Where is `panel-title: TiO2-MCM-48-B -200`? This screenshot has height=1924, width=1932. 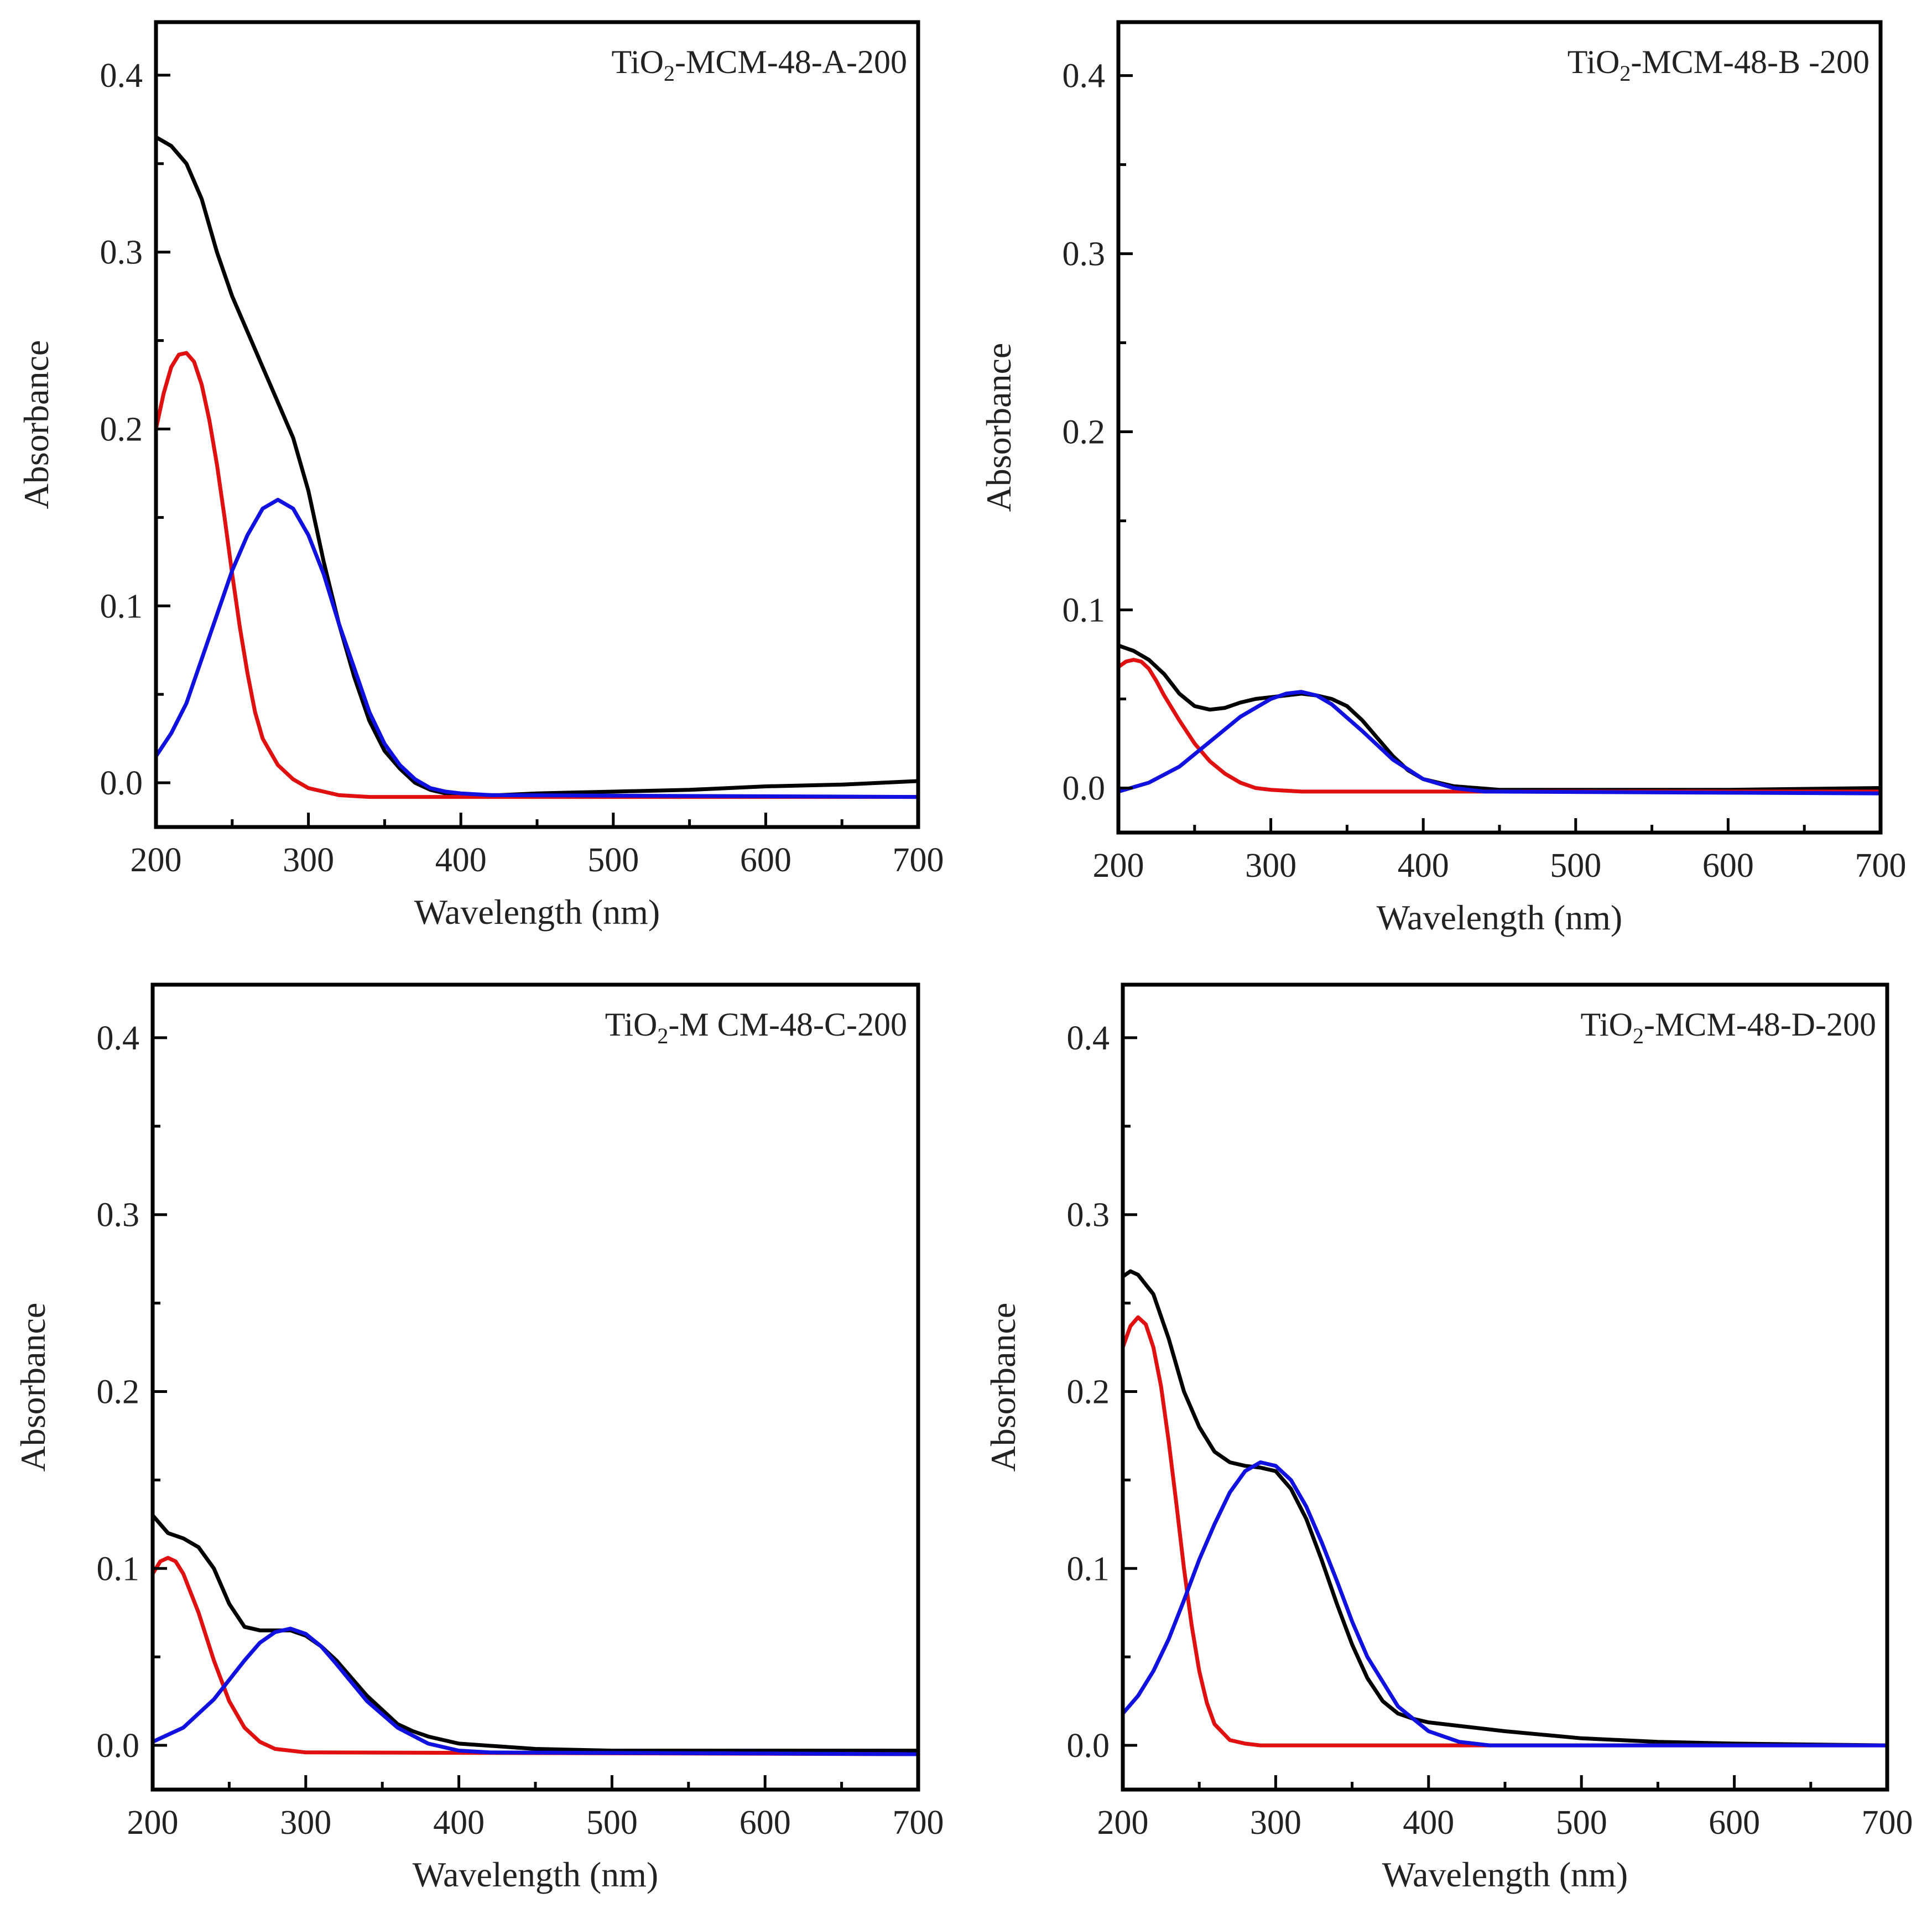
panel-title: TiO2-MCM-48-B -200 is located at coordinates (1718, 65).